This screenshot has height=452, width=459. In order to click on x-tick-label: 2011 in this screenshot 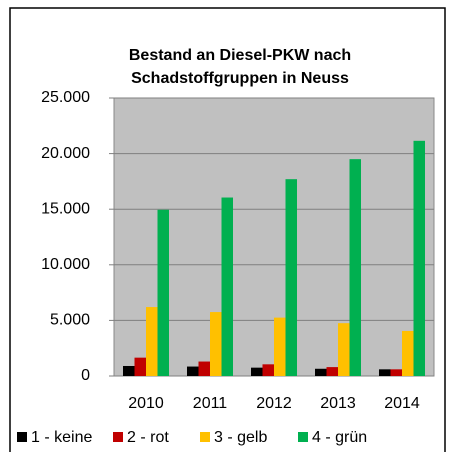, I will do `click(210, 403)`.